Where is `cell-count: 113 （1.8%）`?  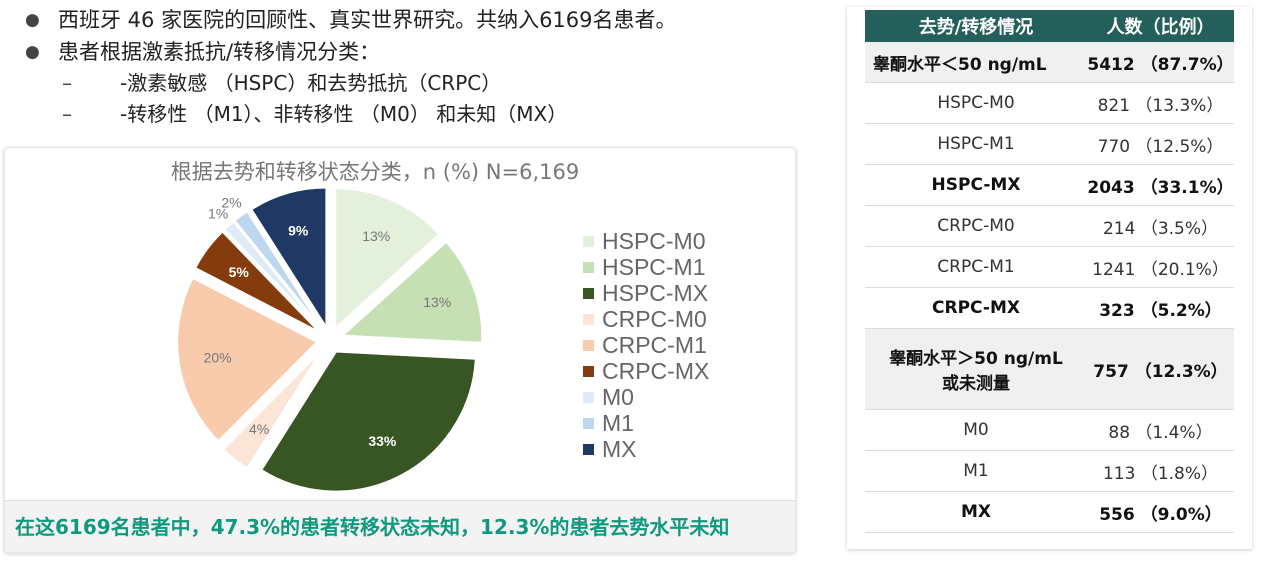 cell-count: 113 （1.8%） is located at coordinates (1160, 471).